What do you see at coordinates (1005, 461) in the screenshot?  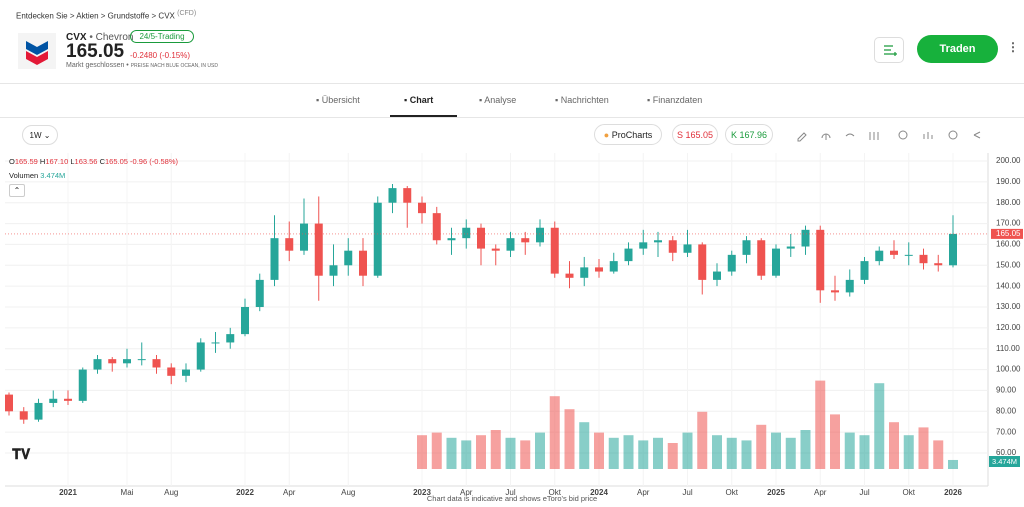 I see `volume-badge: 3.474M` at bounding box center [1005, 461].